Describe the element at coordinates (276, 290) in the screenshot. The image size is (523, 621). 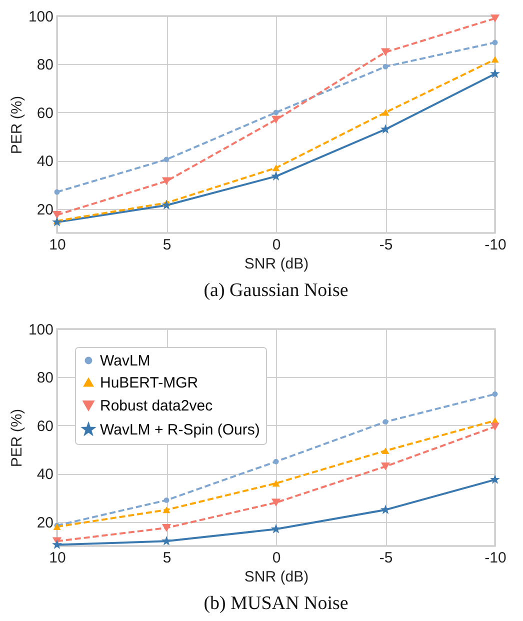
I see `text: (a) Gaussian Noise` at that location.